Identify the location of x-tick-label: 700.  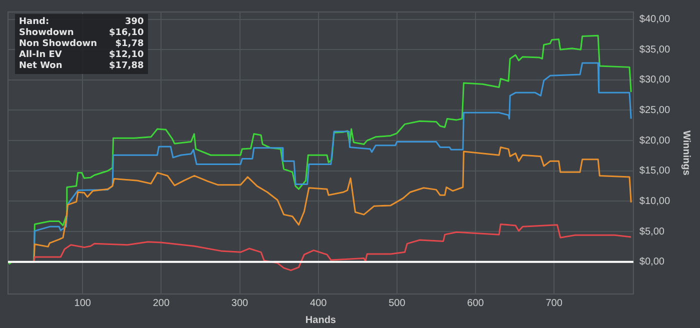
(554, 303).